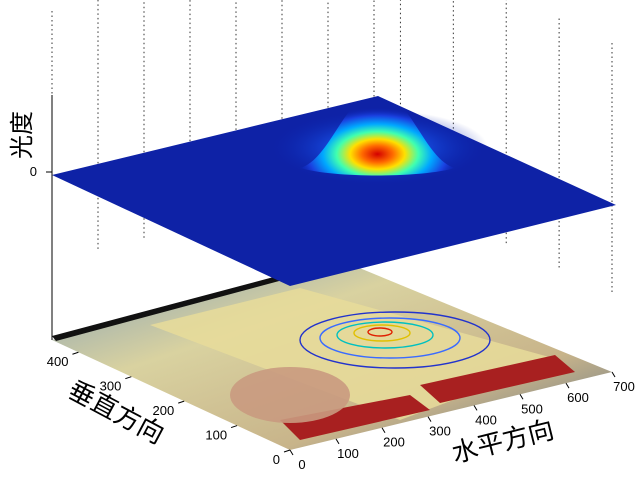  Describe the element at coordinates (395, 340) in the screenshot. I see `contour-overlay` at that location.